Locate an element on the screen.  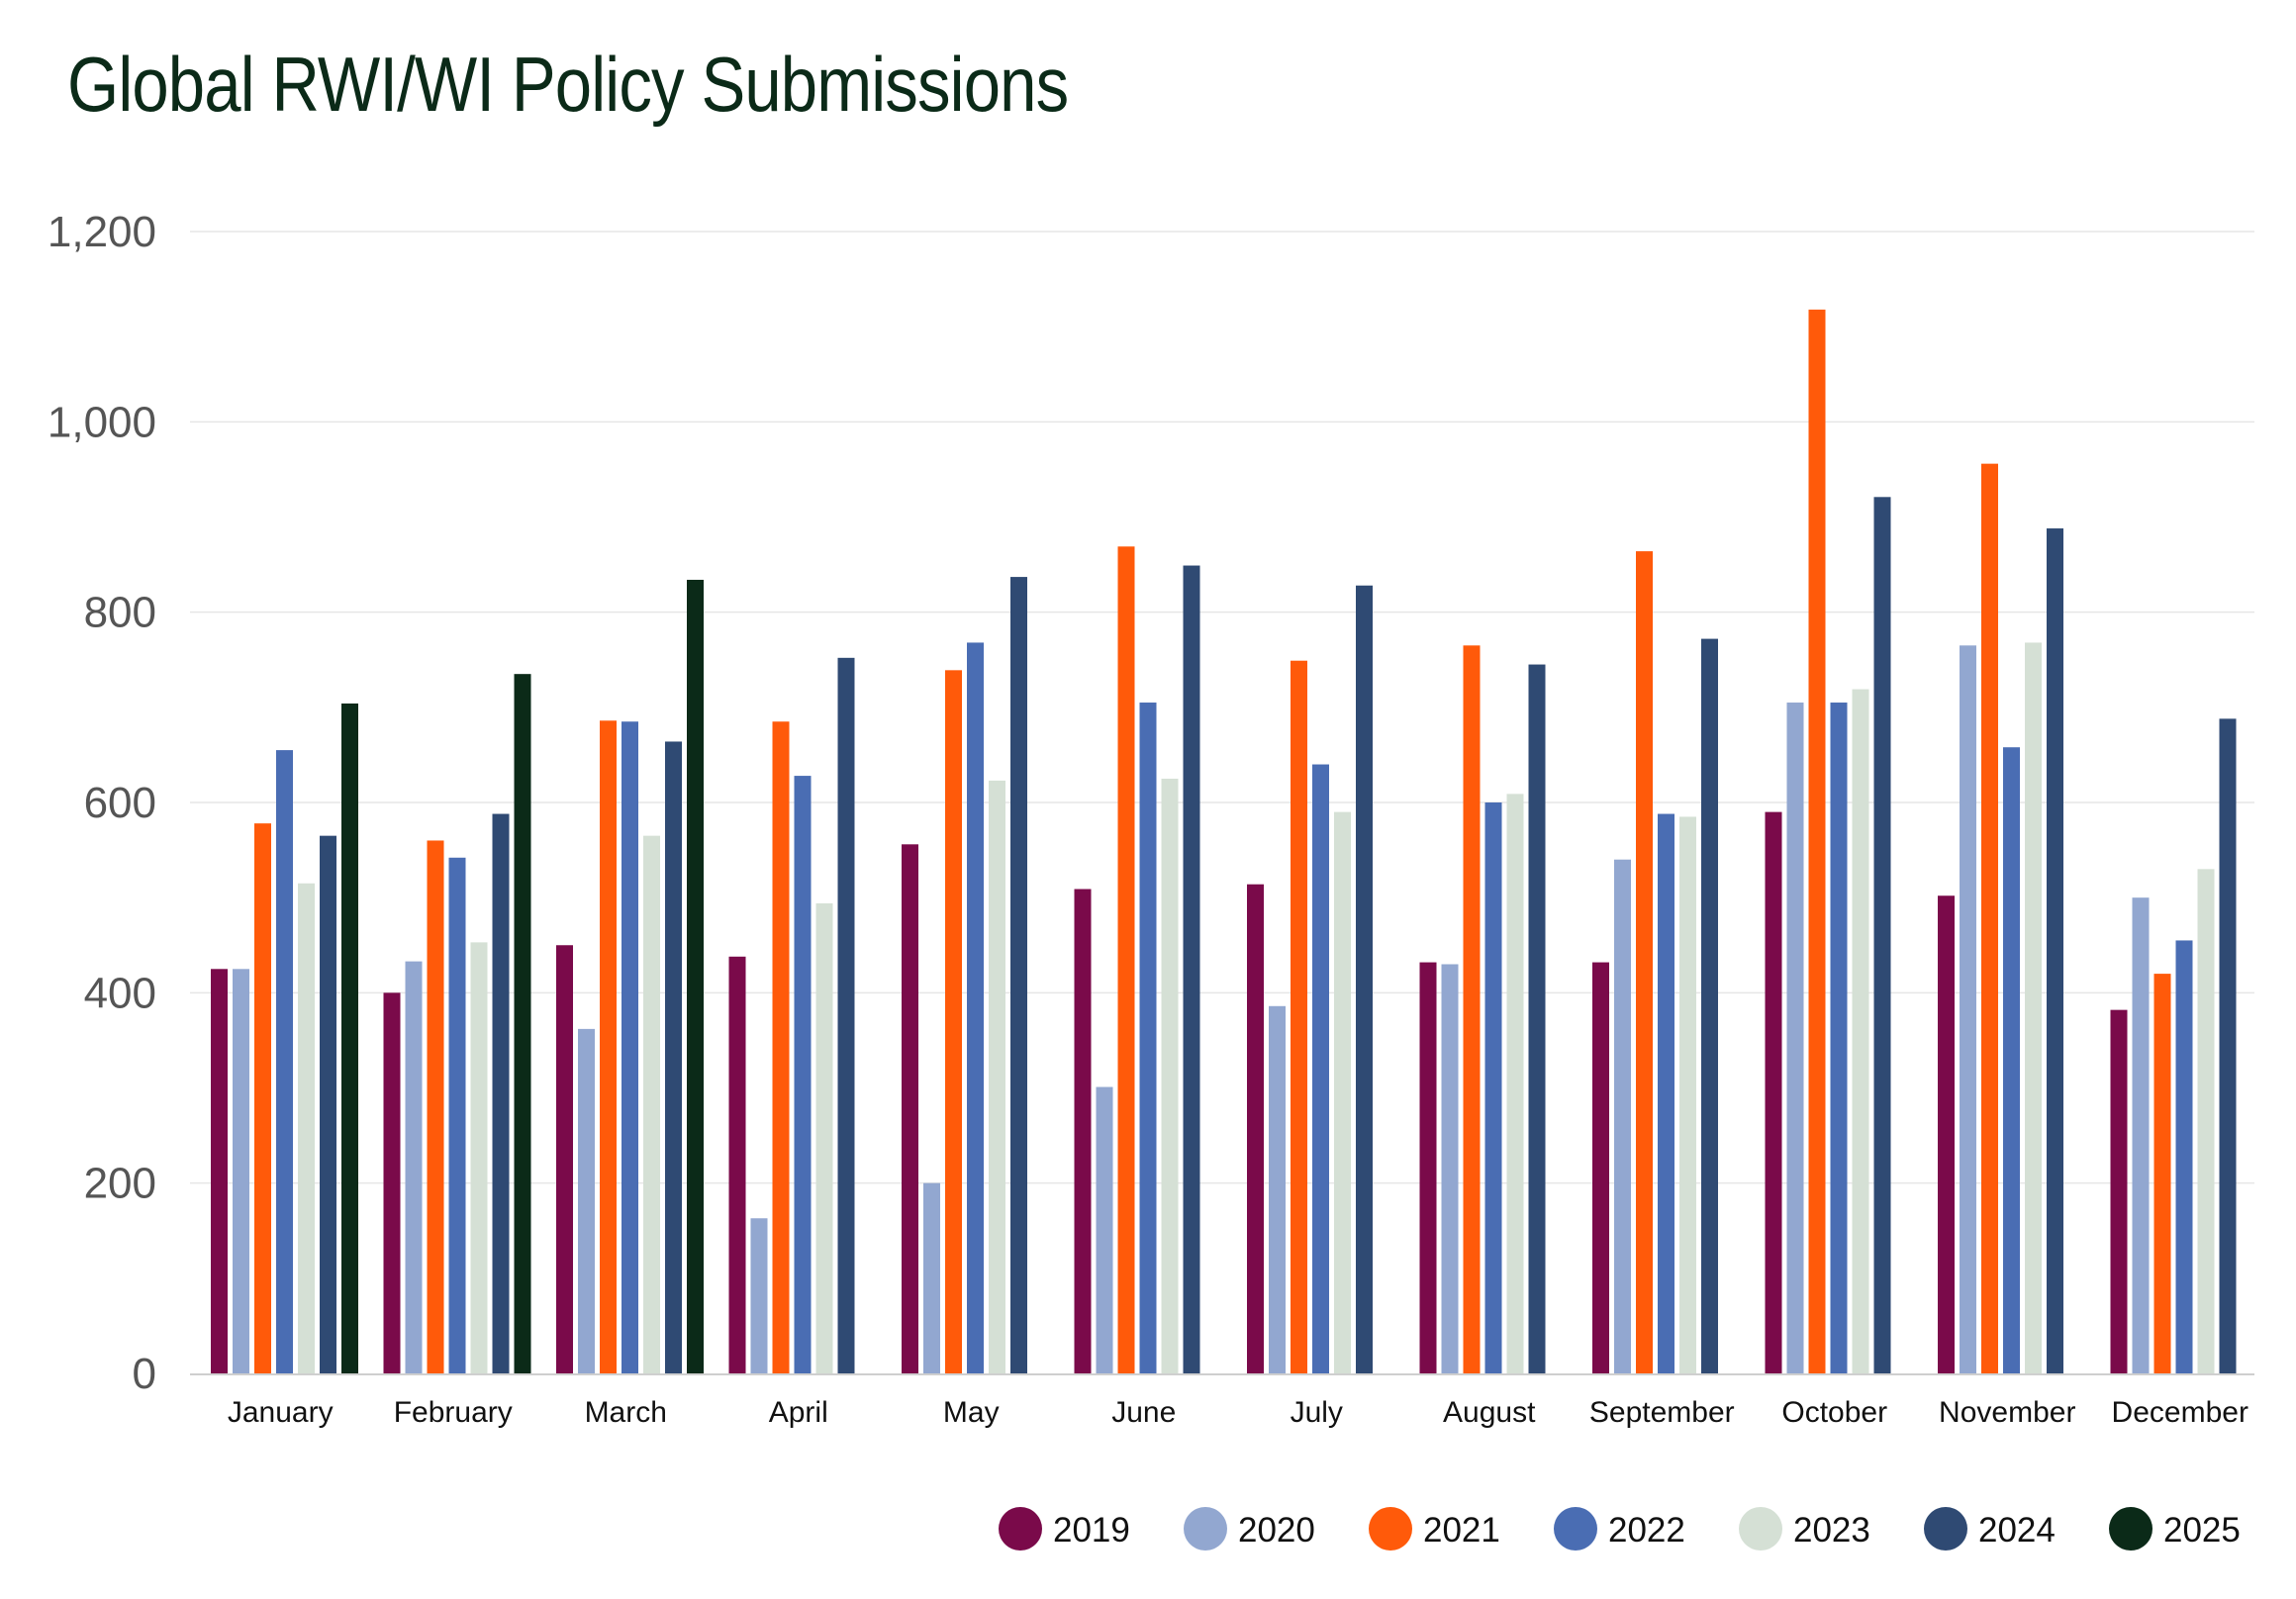
bar-2023-october is located at coordinates (1860, 1031).